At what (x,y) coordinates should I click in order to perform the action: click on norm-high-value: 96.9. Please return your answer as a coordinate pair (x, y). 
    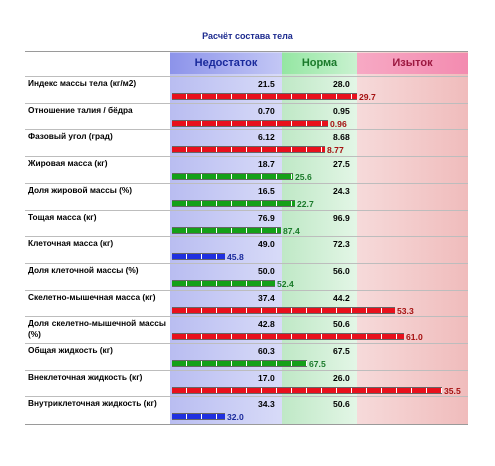
    Looking at the image, I should click on (341, 217).